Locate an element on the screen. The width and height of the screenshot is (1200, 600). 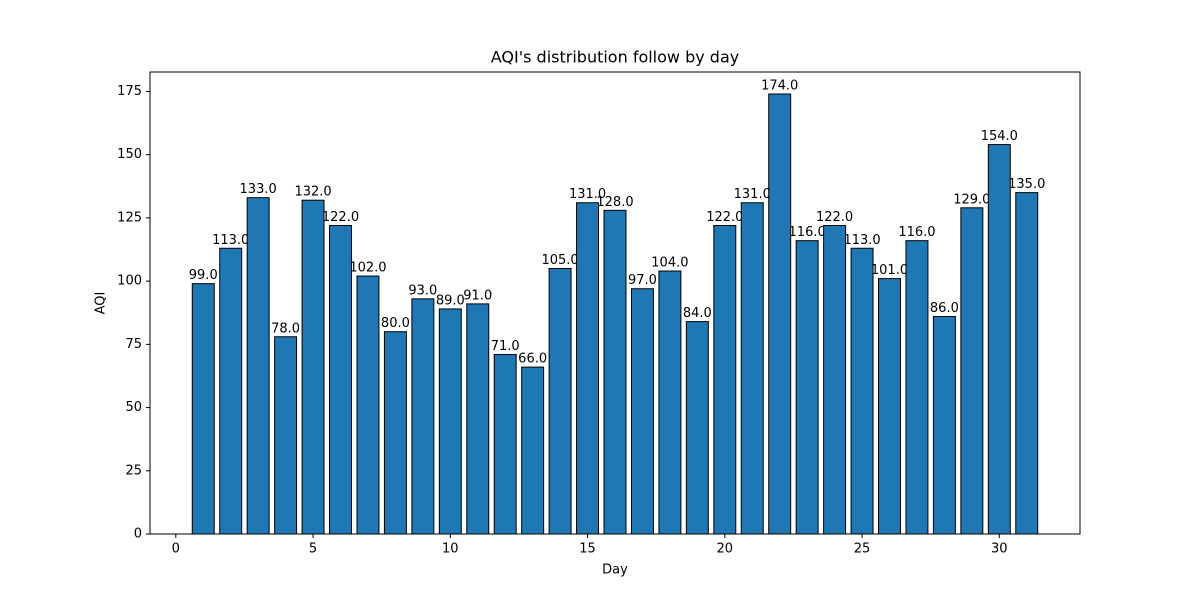
y-tick-label: 100 is located at coordinates (129, 281).